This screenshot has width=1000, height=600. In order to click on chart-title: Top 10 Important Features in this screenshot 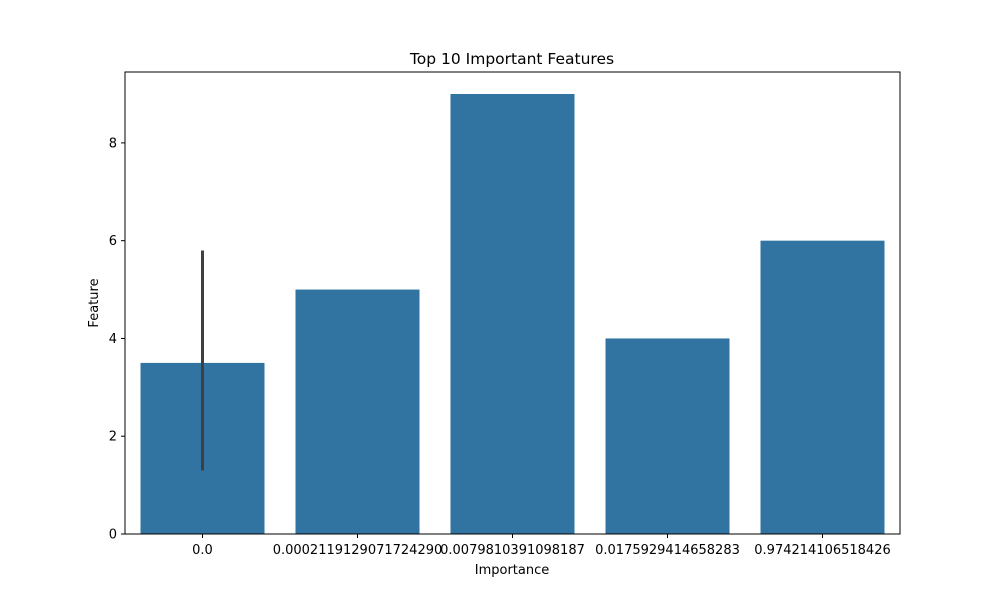, I will do `click(511, 59)`.